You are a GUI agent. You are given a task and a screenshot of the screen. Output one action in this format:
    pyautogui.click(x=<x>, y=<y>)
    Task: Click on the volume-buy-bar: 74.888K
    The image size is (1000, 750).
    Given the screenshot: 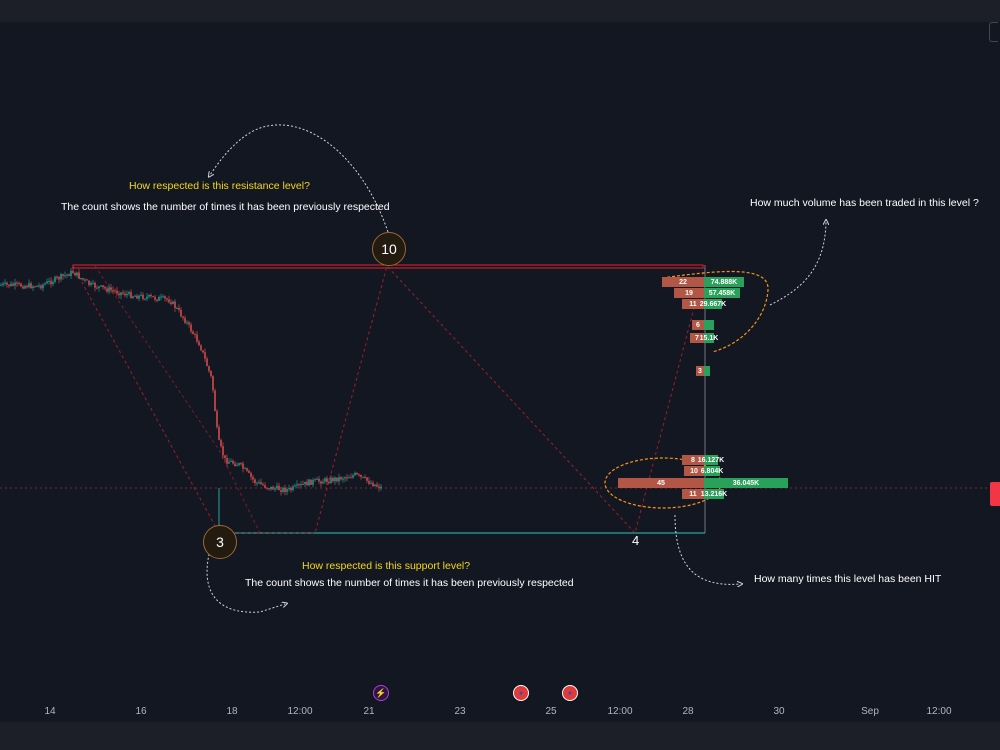 What is the action you would take?
    pyautogui.click(x=724, y=282)
    